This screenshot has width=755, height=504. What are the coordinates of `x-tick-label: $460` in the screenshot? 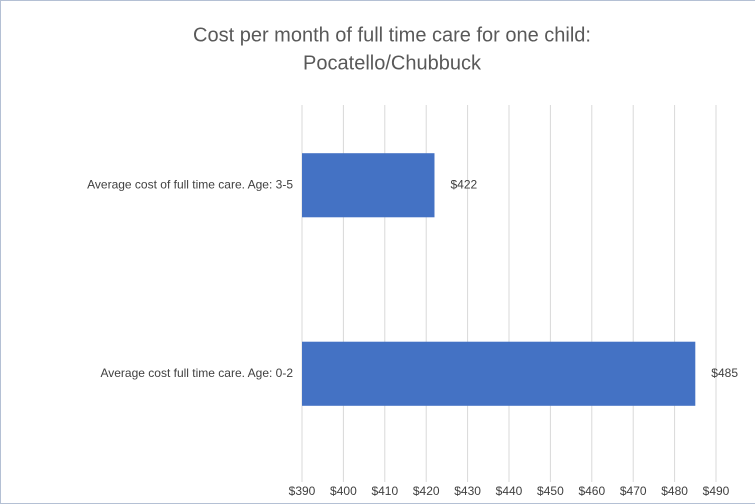 It's located at (591, 491).